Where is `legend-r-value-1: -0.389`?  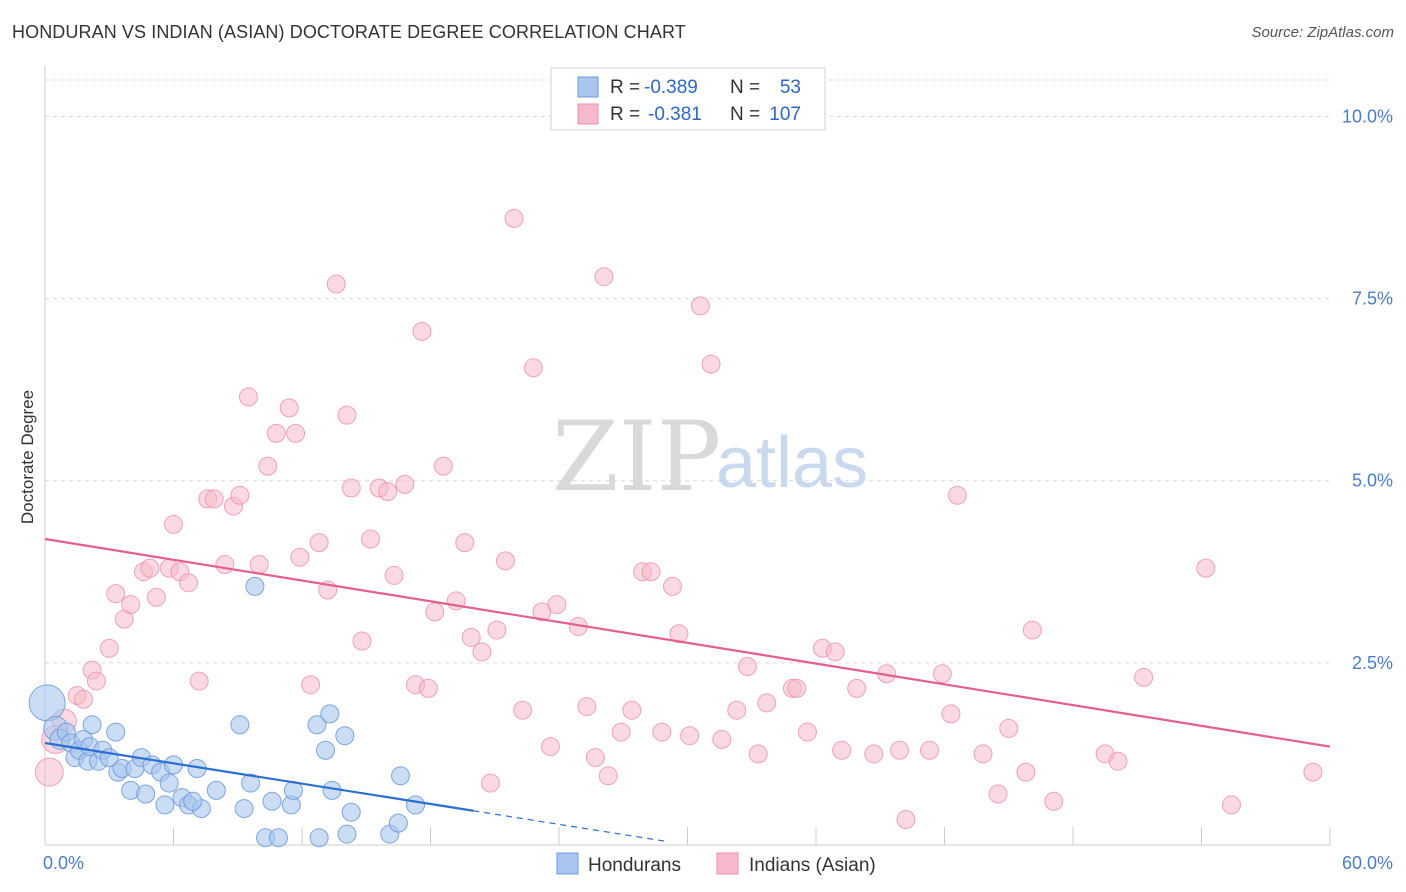 legend-r-value-1: -0.389 is located at coordinates (671, 87).